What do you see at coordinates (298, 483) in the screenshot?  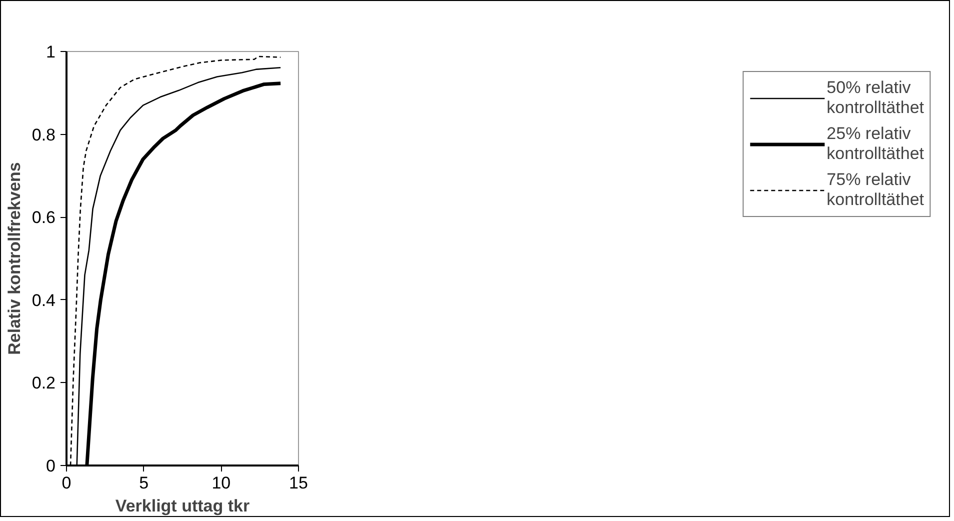 I see `x-tick-label: 15` at bounding box center [298, 483].